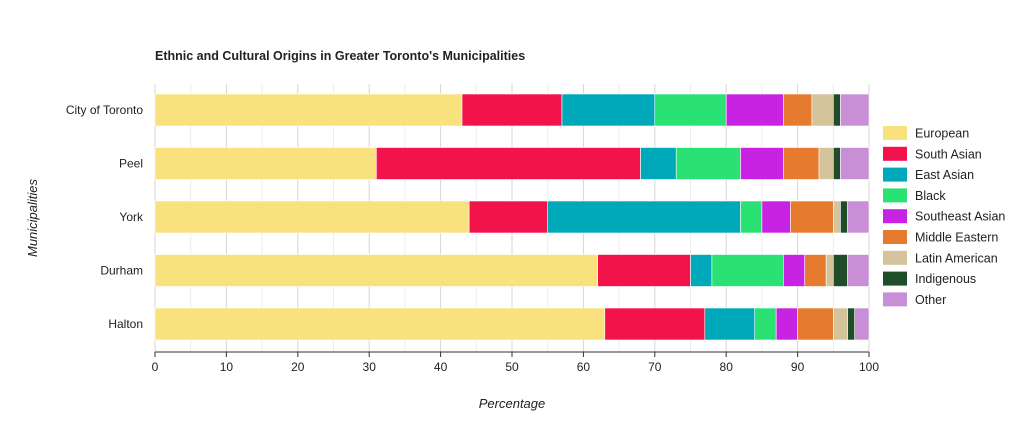 The width and height of the screenshot is (1024, 440). Describe the element at coordinates (798, 367) in the screenshot. I see `x-tick-label: 90` at that location.